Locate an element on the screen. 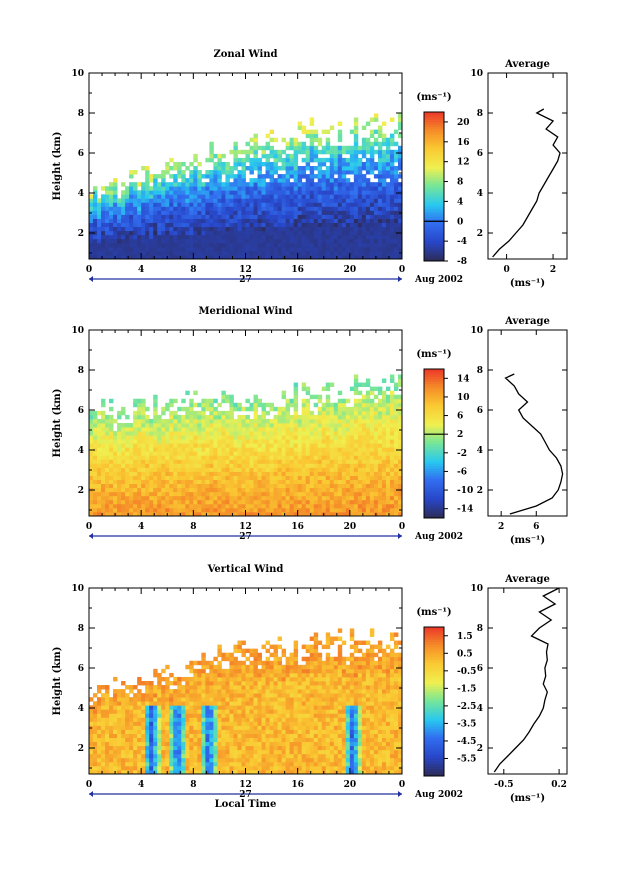  colorbar: (ms⁻¹)1.50.5-0.5-1.5-2.5-3.5-4.5-5.5 is located at coordinates (446, 691).